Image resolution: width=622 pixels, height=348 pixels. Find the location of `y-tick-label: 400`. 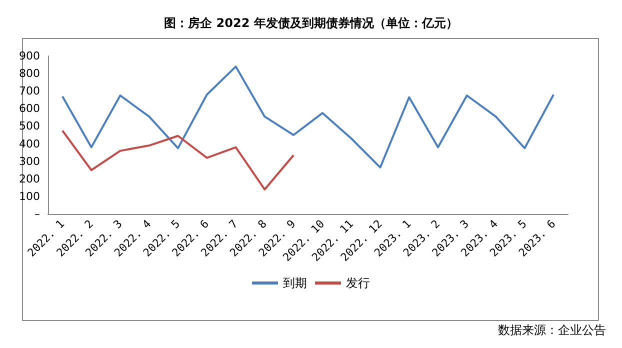

y-tick-label: 400 is located at coordinates (29, 143).